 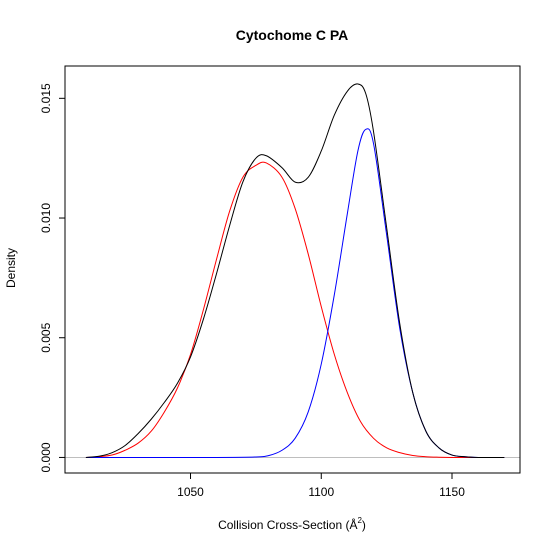 I want to click on chart-title: Cytochome C PA, so click(x=292, y=35).